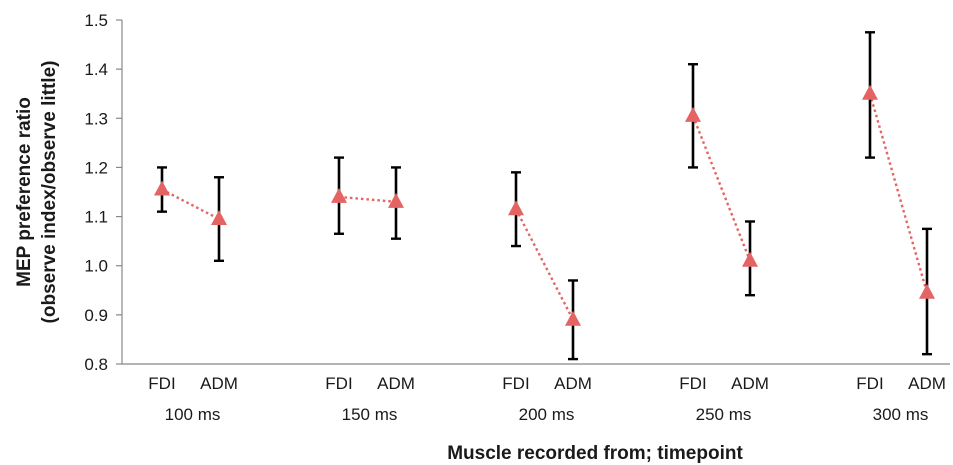 This screenshot has width=953, height=465. Describe the element at coordinates (49, 192) in the screenshot. I see `y-axis-title-line2: (observe index/observe little)` at that location.